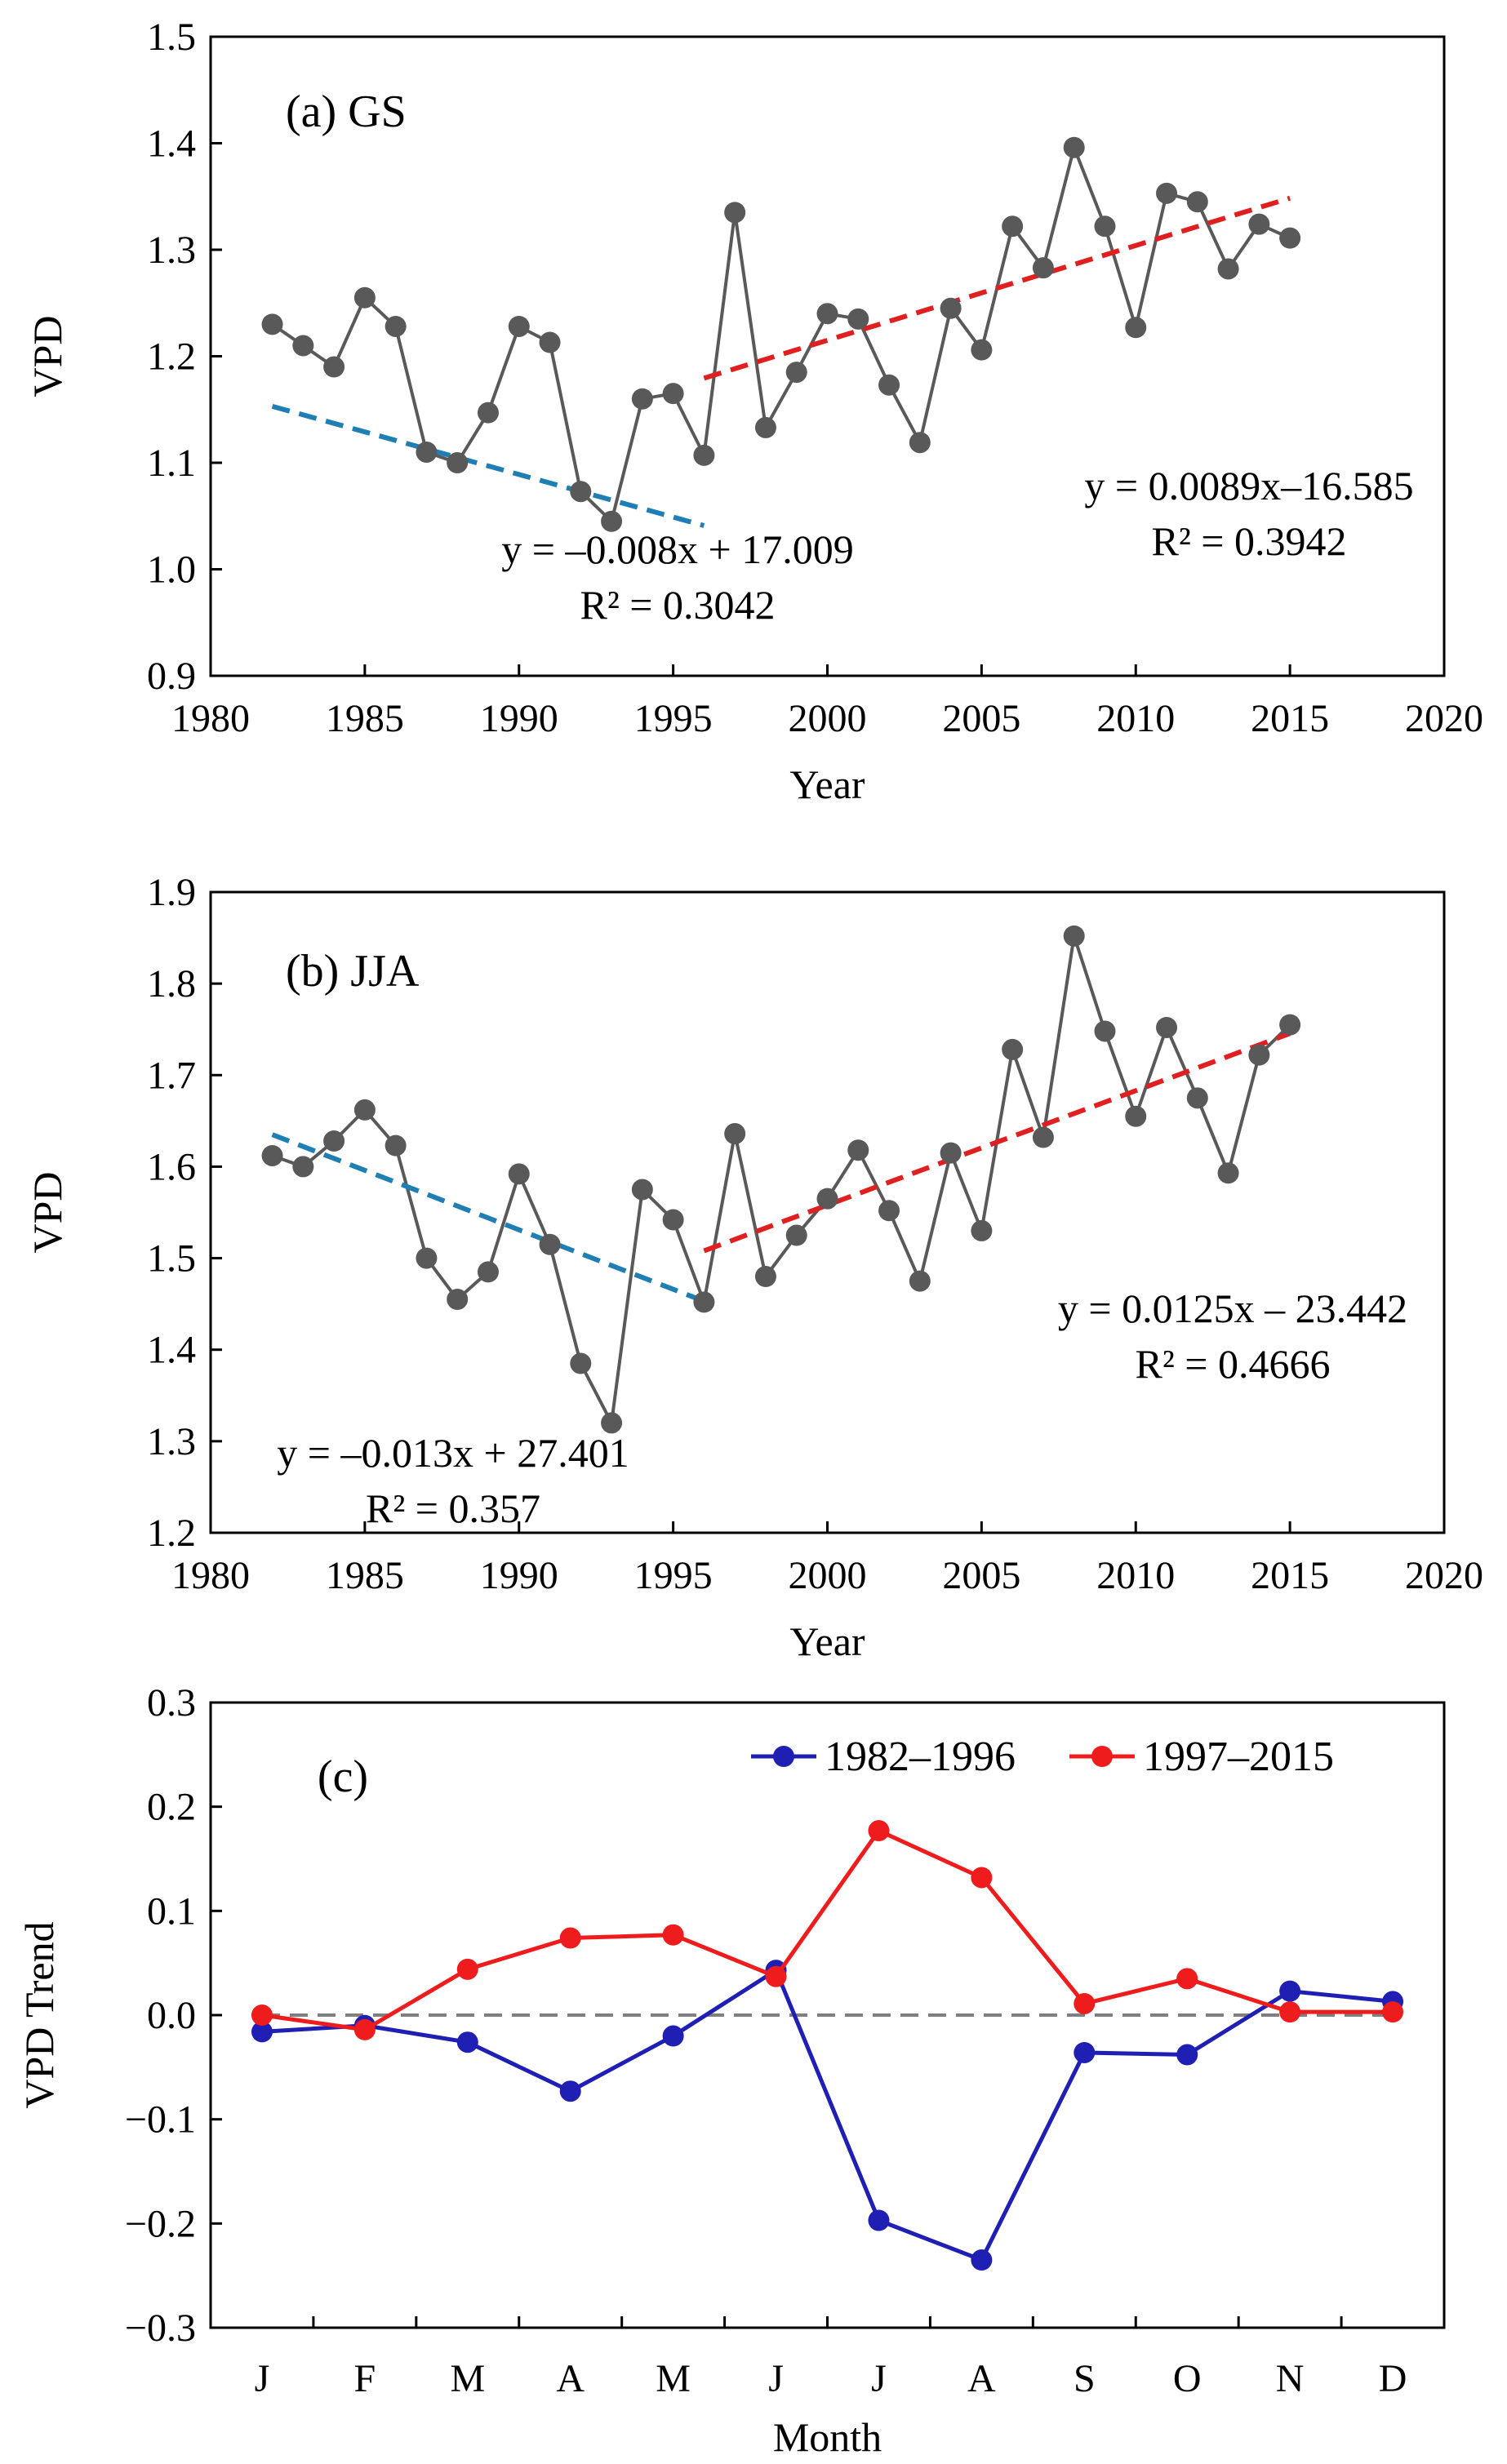 This screenshot has width=1507, height=2464. What do you see at coordinates (828, 1576) in the screenshot?
I see `x-tick-label: 2000` at bounding box center [828, 1576].